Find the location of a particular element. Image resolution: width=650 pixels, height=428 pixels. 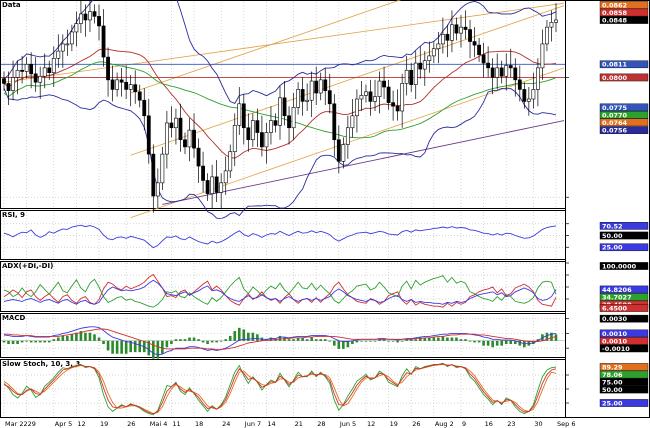

stoch-plot is located at coordinates (283, 389).